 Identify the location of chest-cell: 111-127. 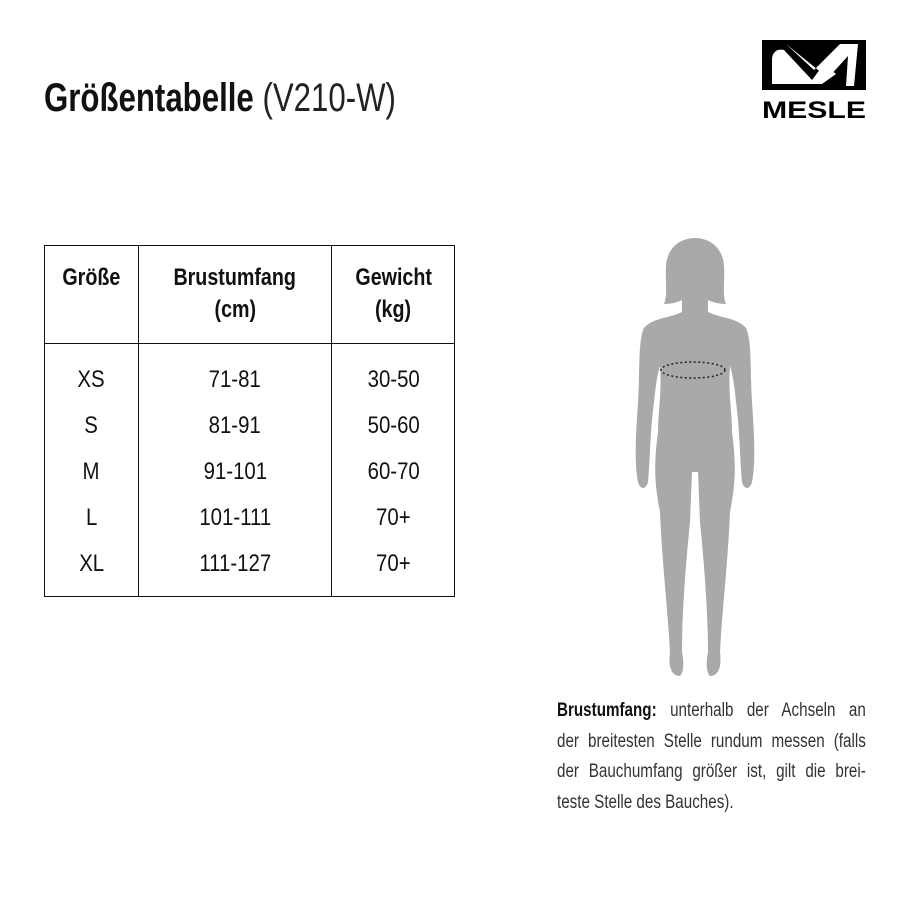
(235, 569).